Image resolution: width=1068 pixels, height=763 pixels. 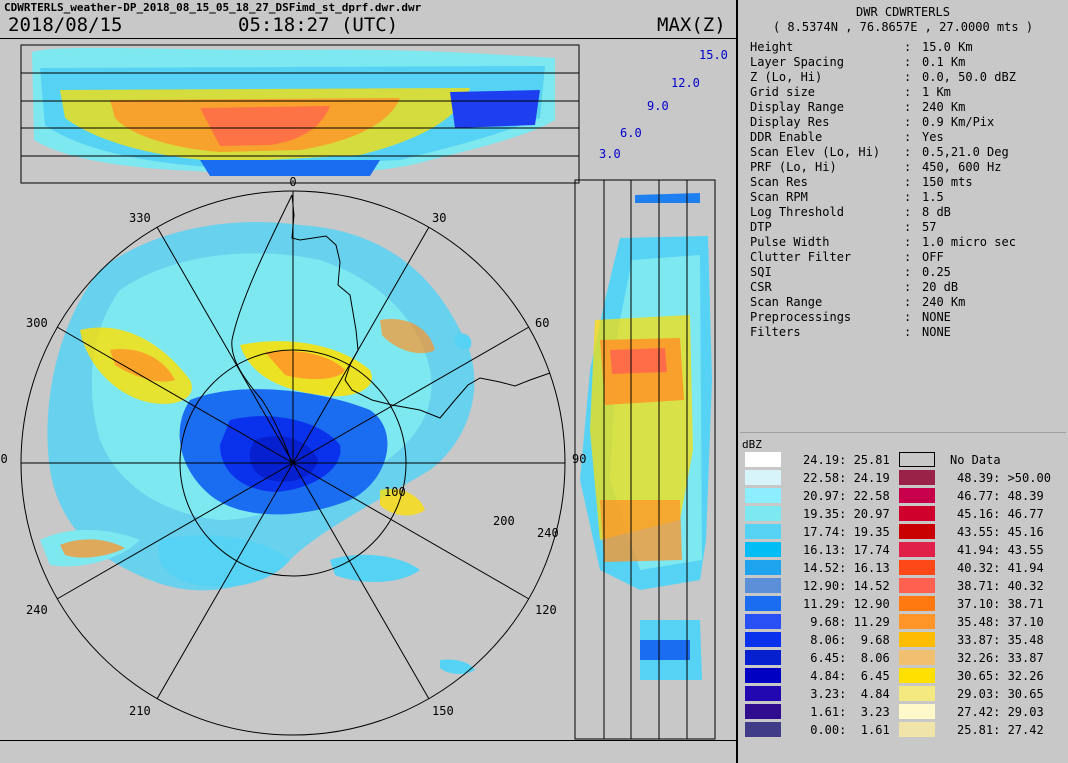 I want to click on legend-divider, so click(x=903, y=432).